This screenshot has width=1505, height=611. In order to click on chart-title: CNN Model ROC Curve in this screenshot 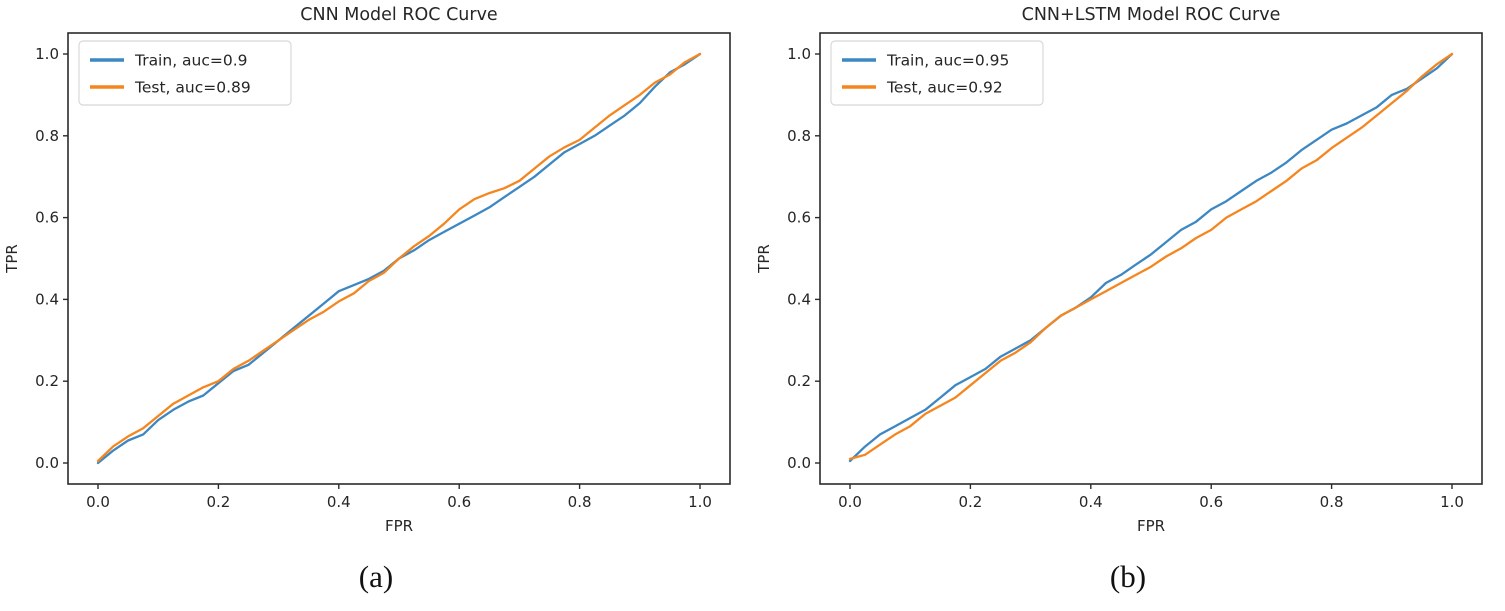, I will do `click(398, 15)`.